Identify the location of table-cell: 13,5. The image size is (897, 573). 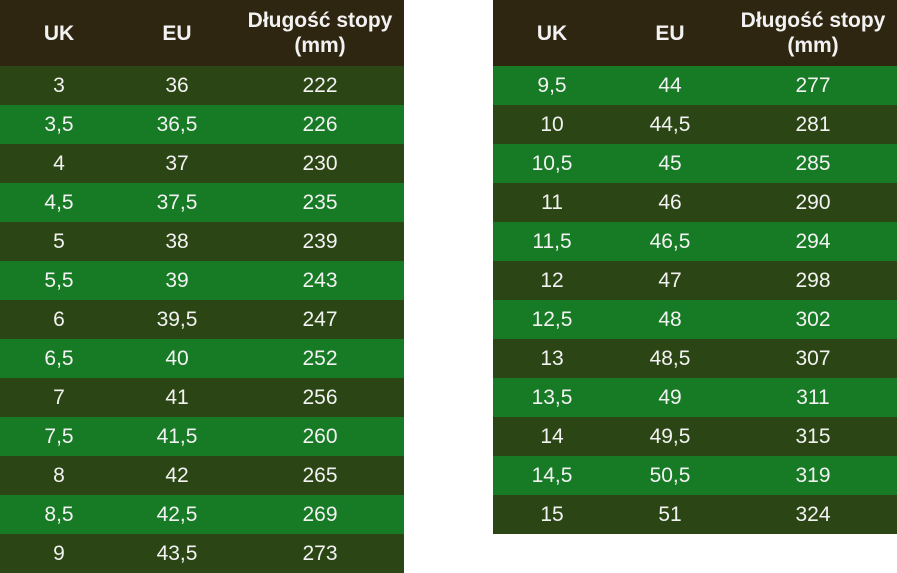
(552, 397).